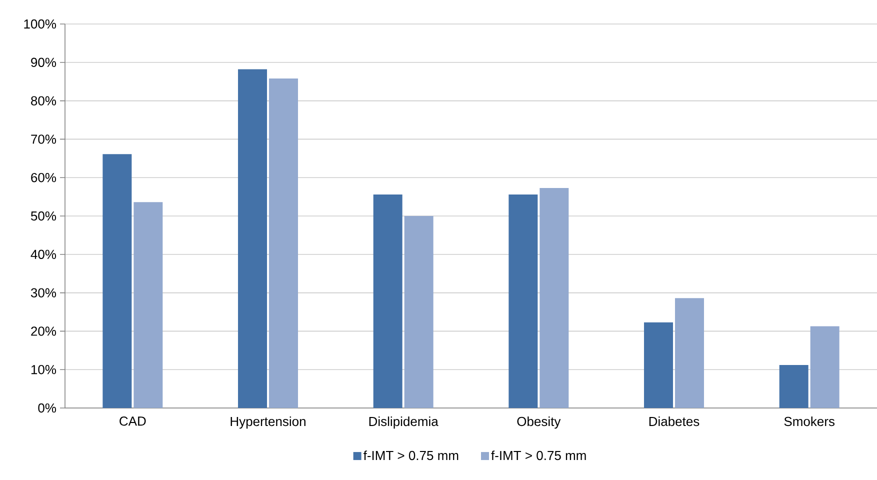 Image resolution: width=877 pixels, height=480 pixels. Describe the element at coordinates (43, 101) in the screenshot. I see `y-tick-label: 80%` at that location.